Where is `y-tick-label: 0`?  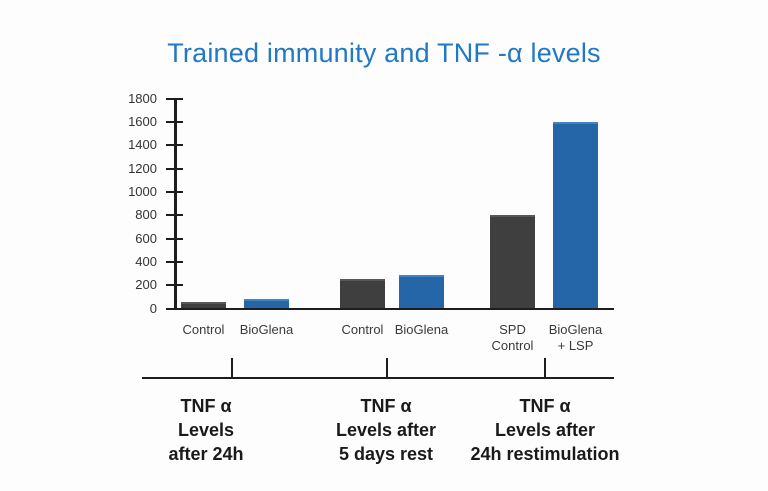
y-tick-label: 0 is located at coordinates (153, 308).